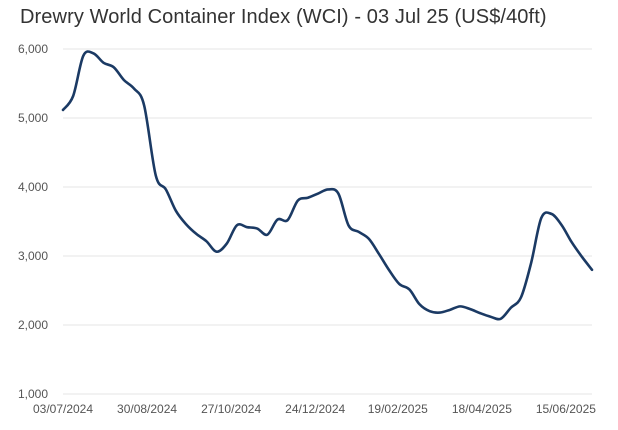 The image size is (618, 430). Describe the element at coordinates (33, 49) in the screenshot. I see `y-tick-label: 6,000` at that location.